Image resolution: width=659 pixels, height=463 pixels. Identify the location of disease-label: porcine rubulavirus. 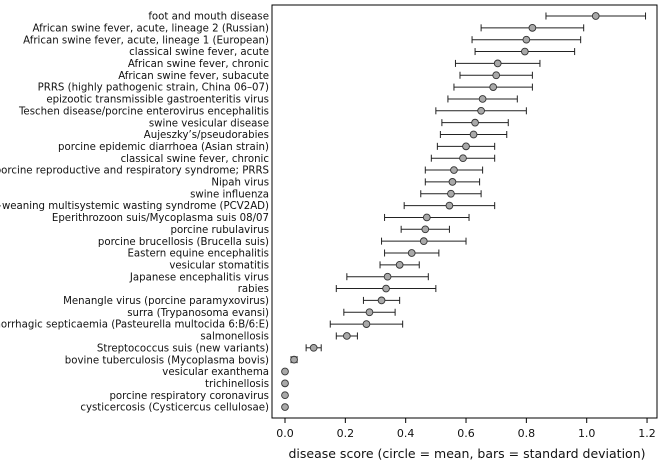
(219, 230).